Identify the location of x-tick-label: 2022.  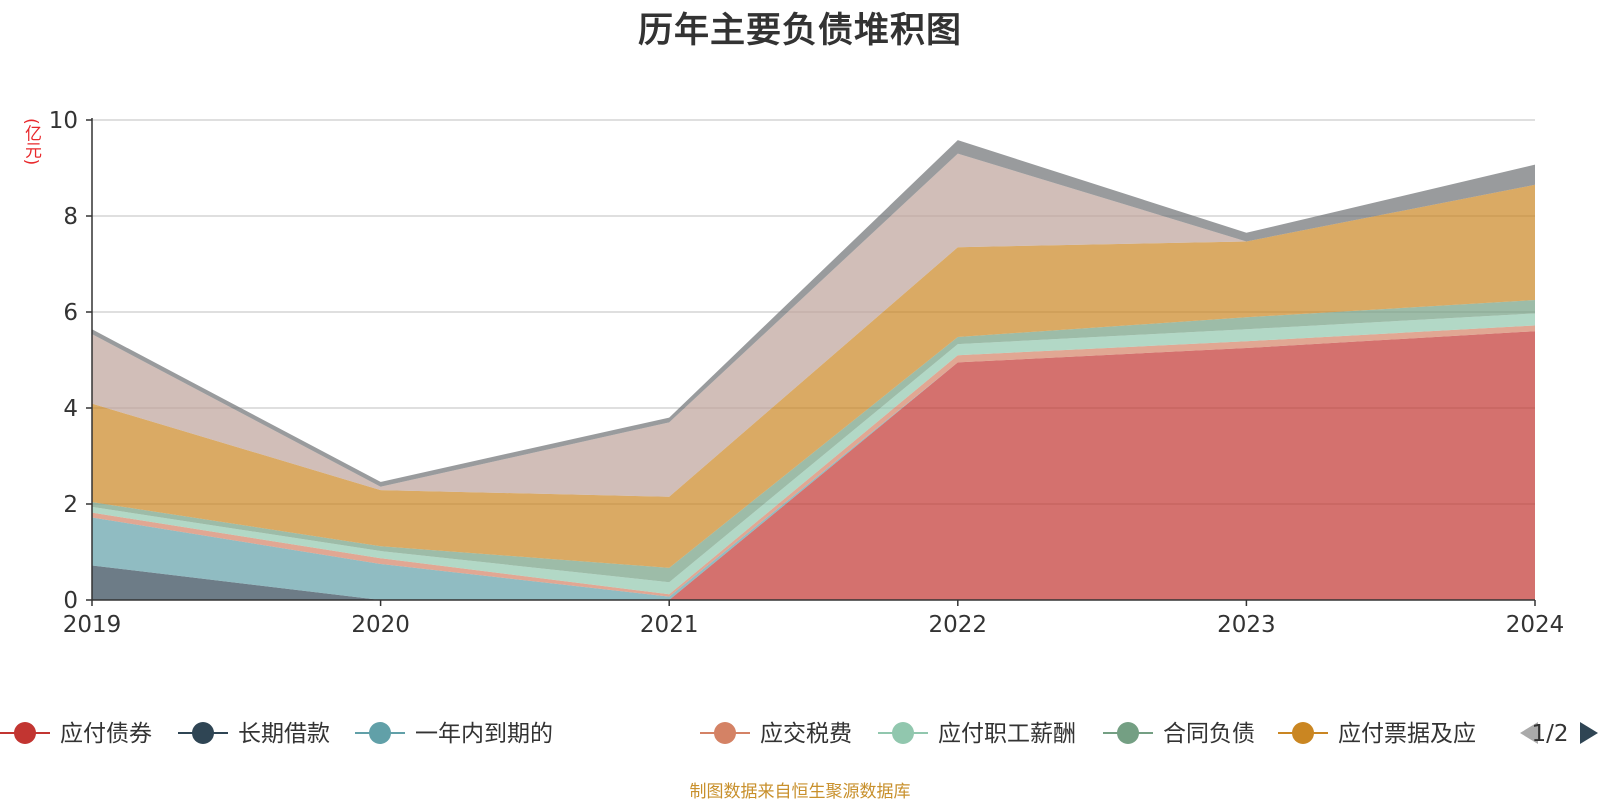
(958, 625).